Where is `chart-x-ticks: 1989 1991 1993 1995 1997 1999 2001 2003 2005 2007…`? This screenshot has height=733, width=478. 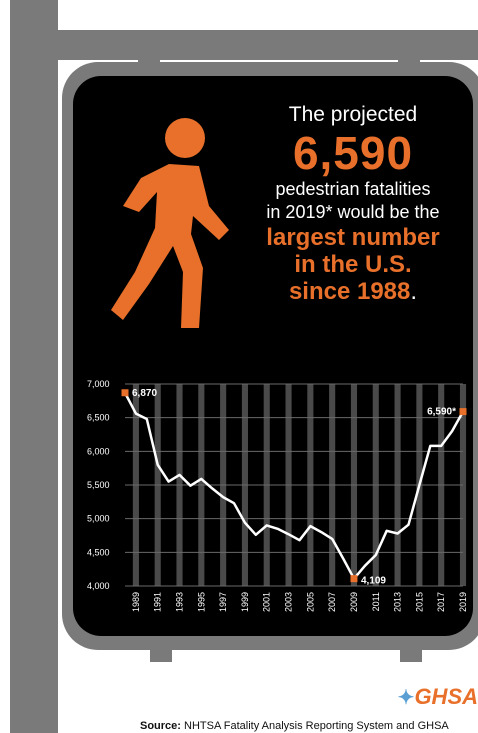 chart-x-ticks: 1989 1991 1993 1995 1997 1999 2001 2003 2005 2007… is located at coordinates (299, 602).